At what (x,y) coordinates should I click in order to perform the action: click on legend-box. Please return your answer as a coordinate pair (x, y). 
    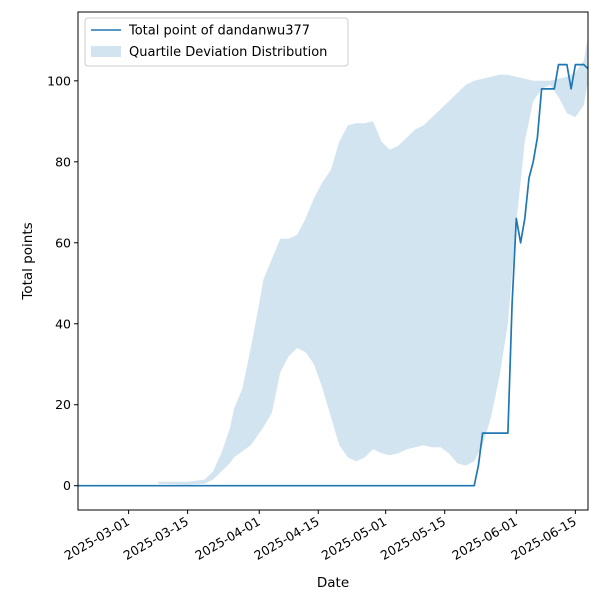
    Looking at the image, I should click on (216, 42).